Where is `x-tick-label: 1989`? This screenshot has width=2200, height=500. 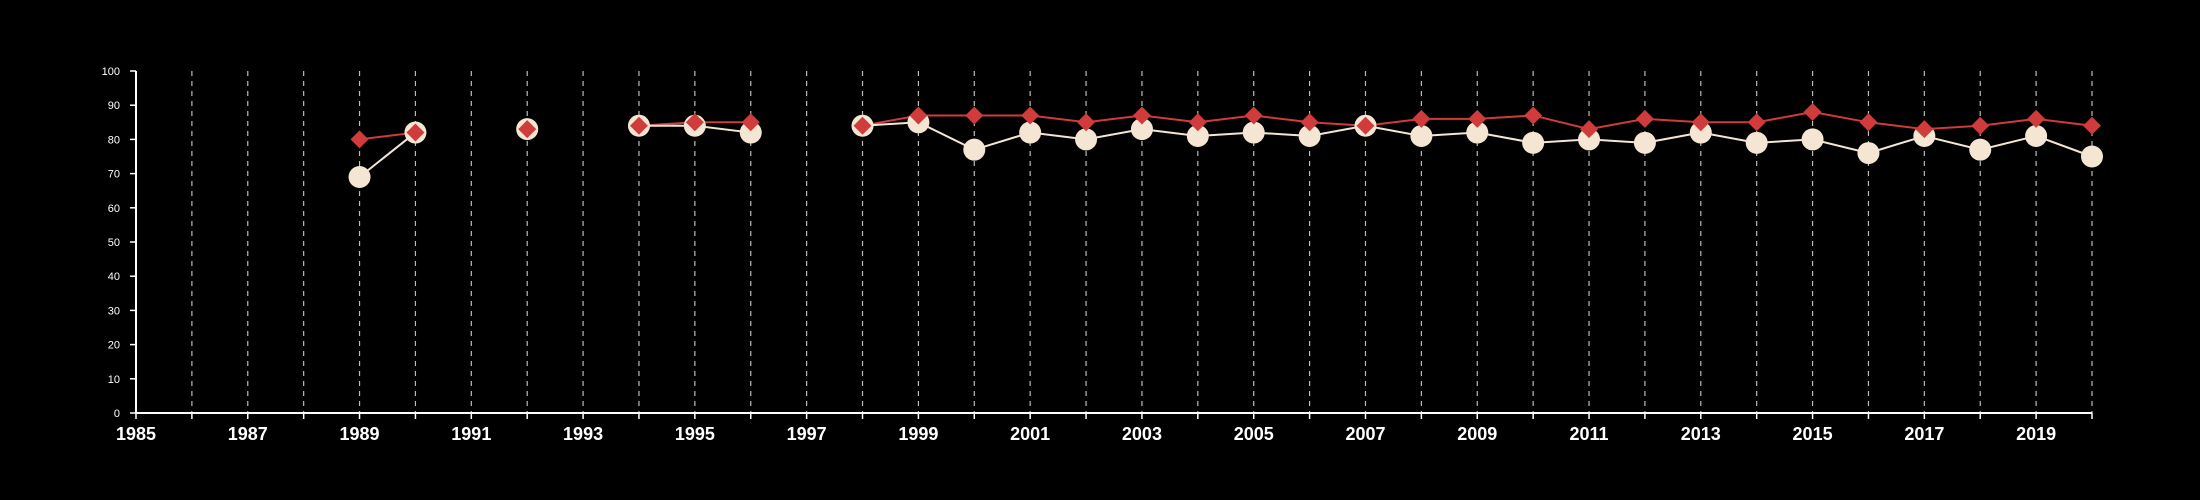
x-tick-label: 1989 is located at coordinates (360, 434).